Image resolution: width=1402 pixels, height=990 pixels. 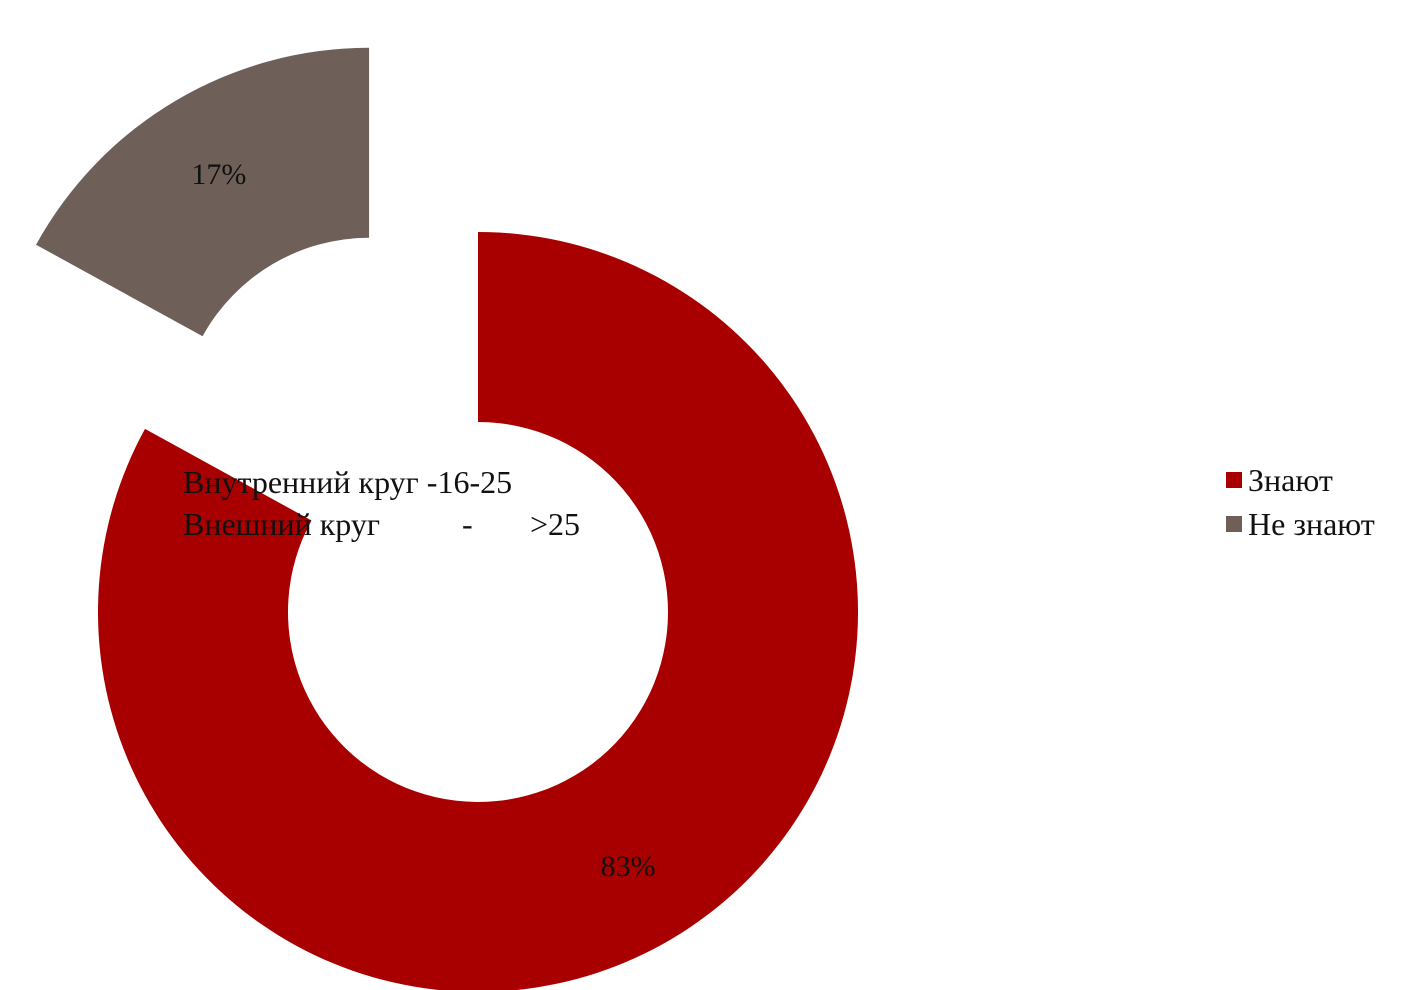 What do you see at coordinates (628, 866) in the screenshot?
I see `data-label-znayut: 83%` at bounding box center [628, 866].